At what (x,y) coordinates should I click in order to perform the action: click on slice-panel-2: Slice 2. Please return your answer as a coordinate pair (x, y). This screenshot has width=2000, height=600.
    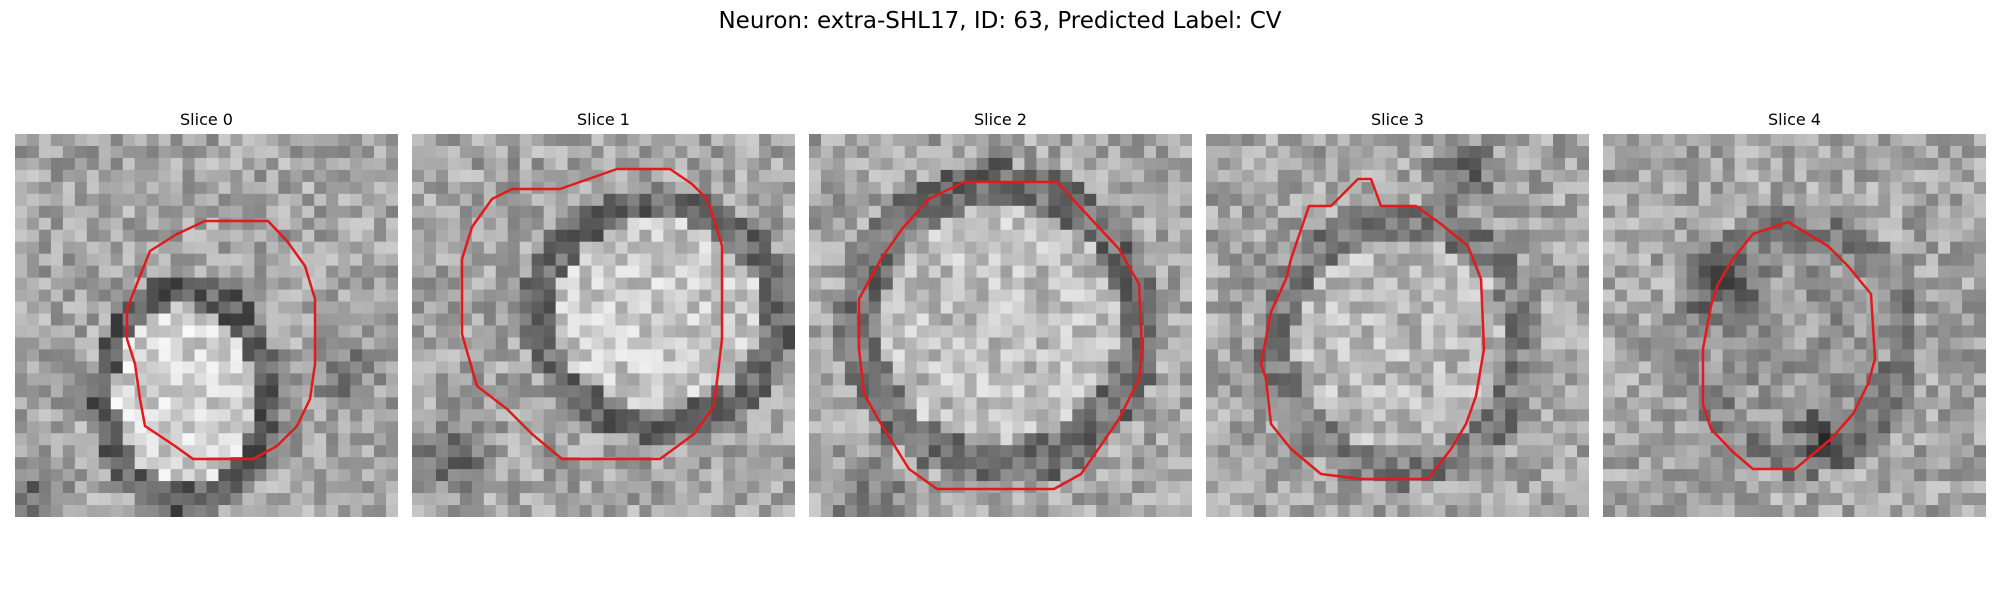
    Looking at the image, I should click on (1000, 313).